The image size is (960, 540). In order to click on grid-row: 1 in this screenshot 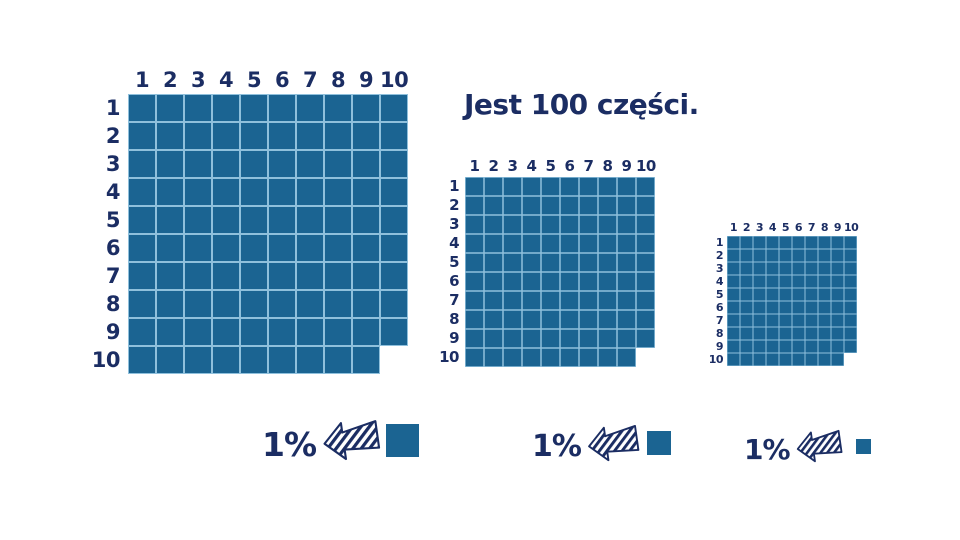, I will do `click(246, 108)`.